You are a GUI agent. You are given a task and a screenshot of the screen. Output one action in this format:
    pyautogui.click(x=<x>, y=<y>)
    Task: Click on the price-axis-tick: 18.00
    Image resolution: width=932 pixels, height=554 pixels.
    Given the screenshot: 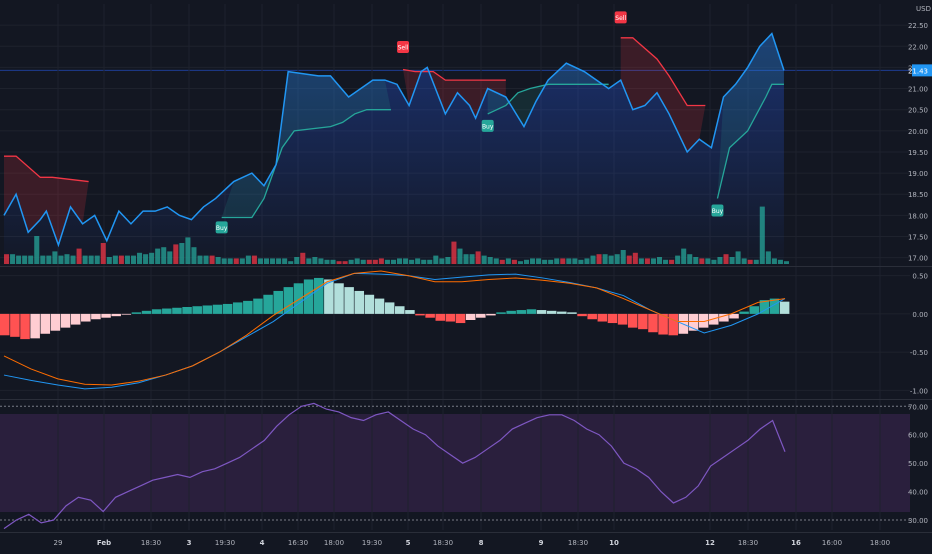 What is the action you would take?
    pyautogui.click(x=918, y=216)
    